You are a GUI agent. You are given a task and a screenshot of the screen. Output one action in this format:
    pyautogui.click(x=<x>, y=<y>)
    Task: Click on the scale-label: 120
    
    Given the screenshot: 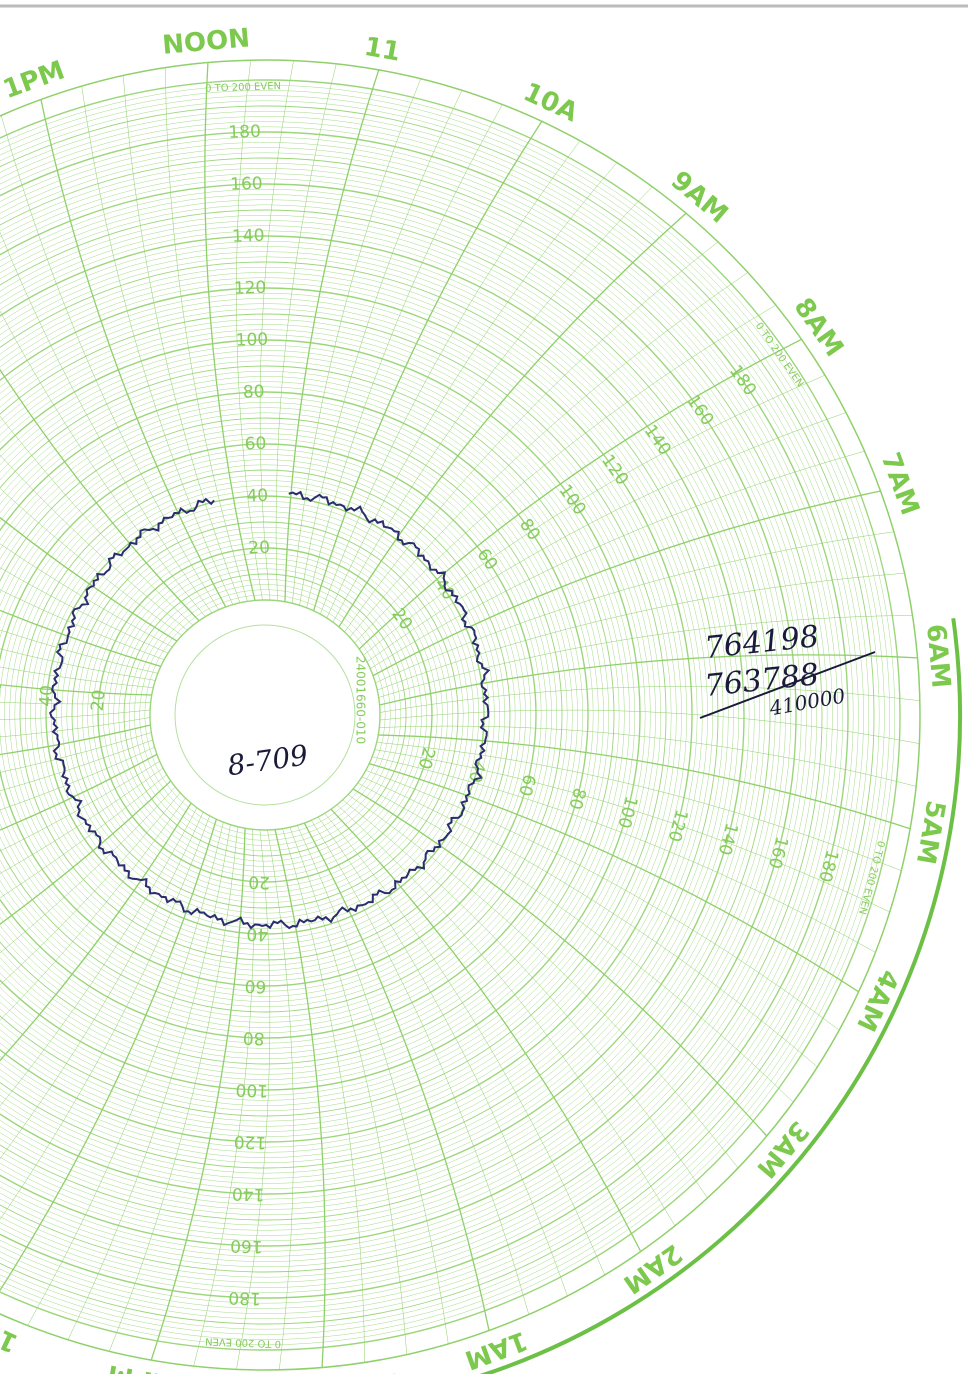 What is the action you would take?
    pyautogui.click(x=250, y=1141)
    